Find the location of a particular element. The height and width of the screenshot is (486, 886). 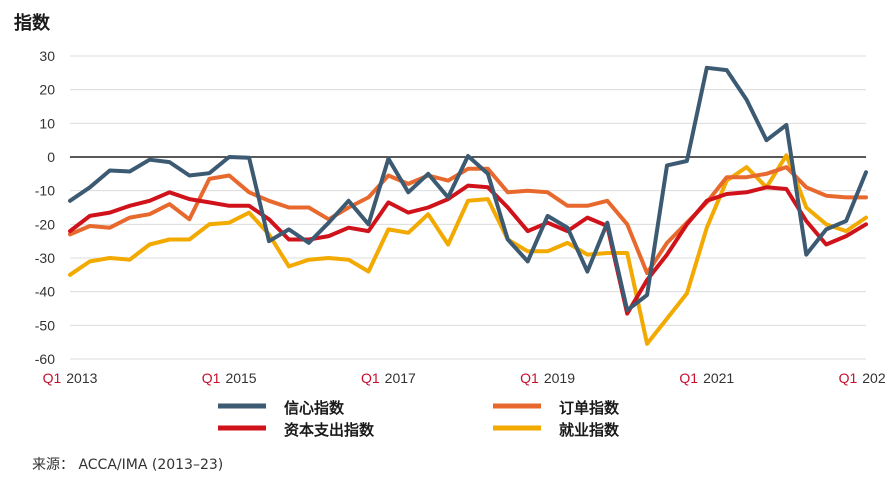

legend-label-confidence: 信心指数 is located at coordinates (314, 408).